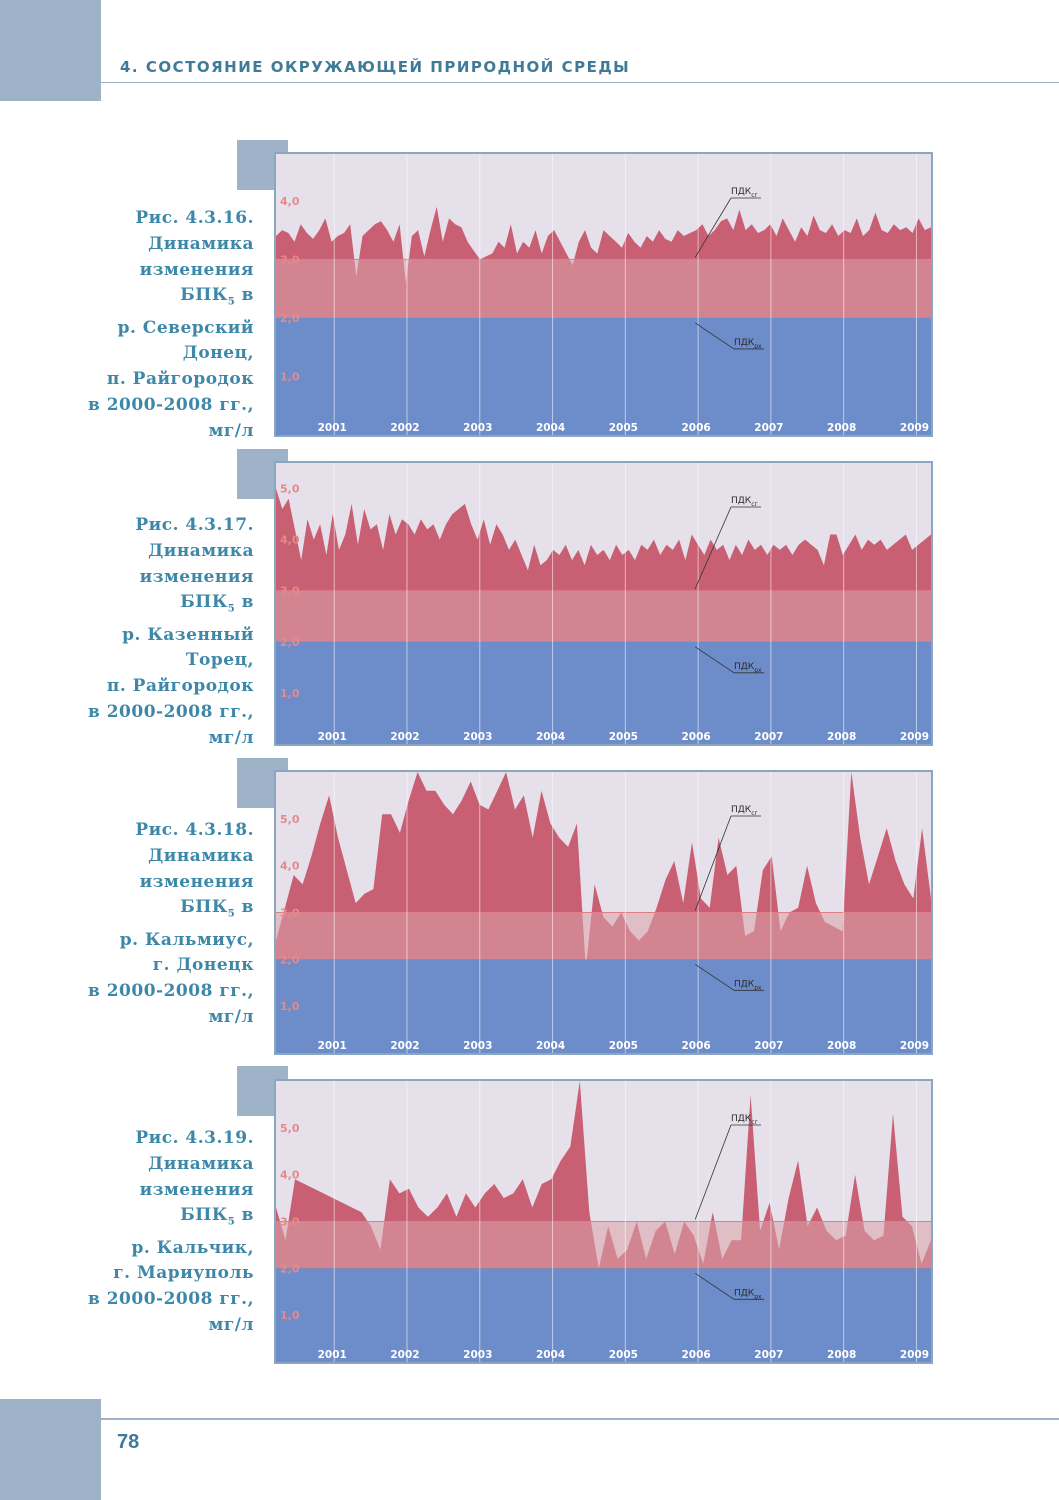 The height and width of the screenshot is (1500, 1059). What do you see at coordinates (186, 939) in the screenshot?
I see `caption-line: р. Кальмиус,` at bounding box center [186, 939].